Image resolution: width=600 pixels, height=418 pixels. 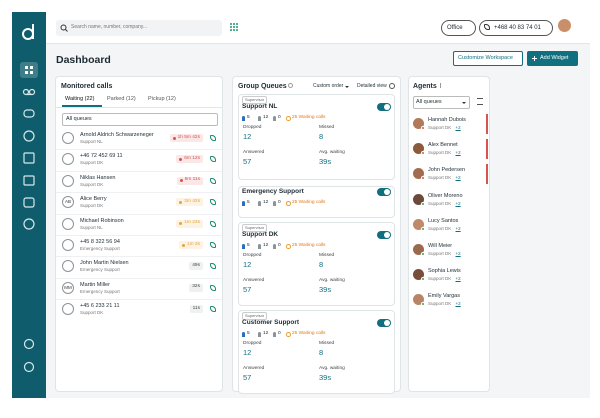 I want to click on view-checkbox, so click(x=392, y=85).